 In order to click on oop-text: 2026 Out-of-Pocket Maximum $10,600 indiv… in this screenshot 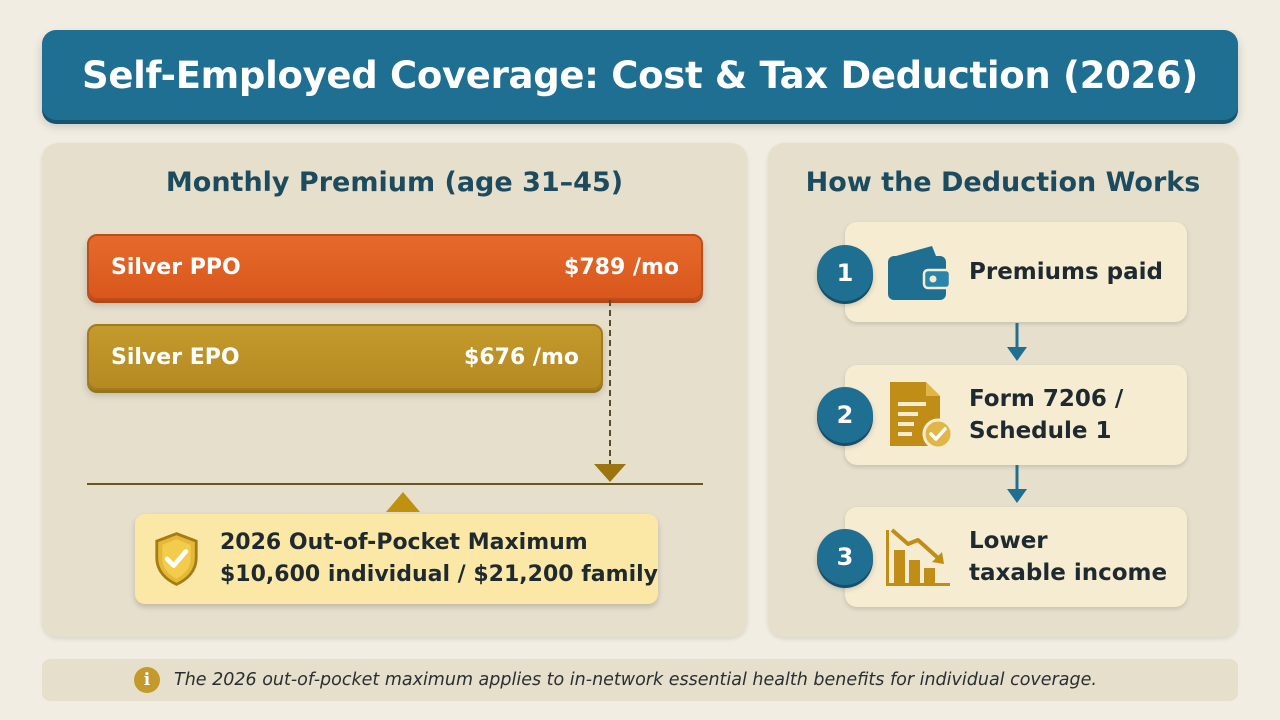, I will do `click(439, 559)`.